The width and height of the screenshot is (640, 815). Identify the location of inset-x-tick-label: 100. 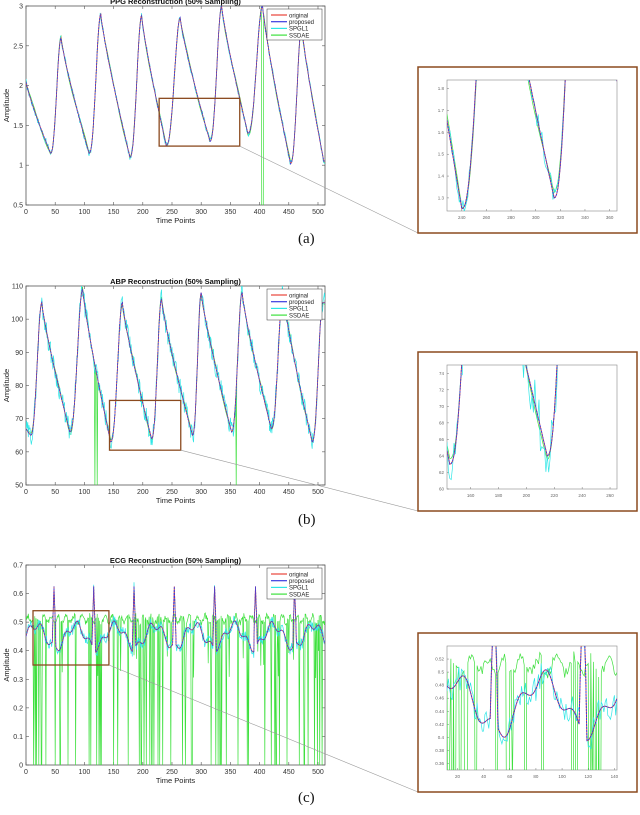
(562, 776).